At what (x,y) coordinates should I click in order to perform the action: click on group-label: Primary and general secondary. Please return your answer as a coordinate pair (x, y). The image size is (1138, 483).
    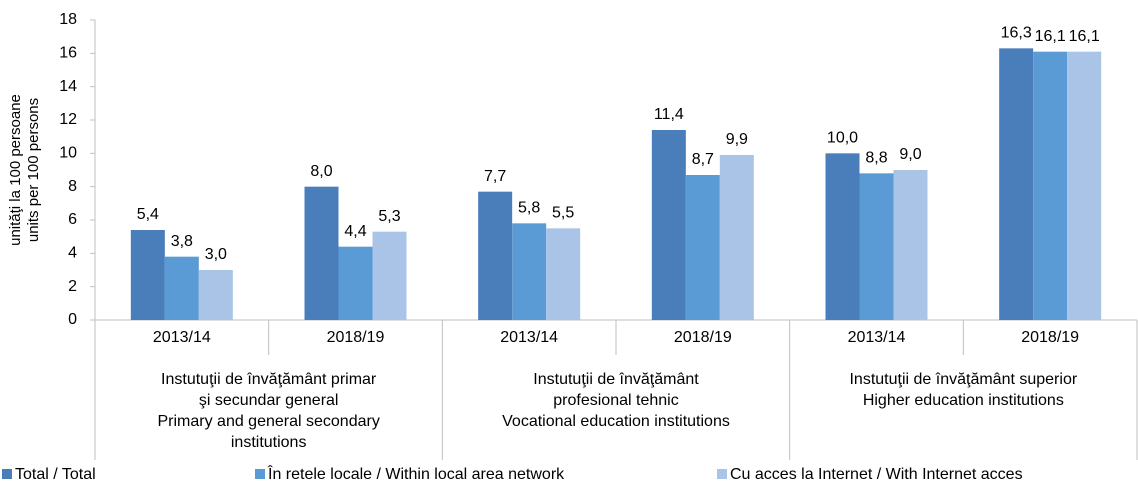
    Looking at the image, I should click on (268, 421).